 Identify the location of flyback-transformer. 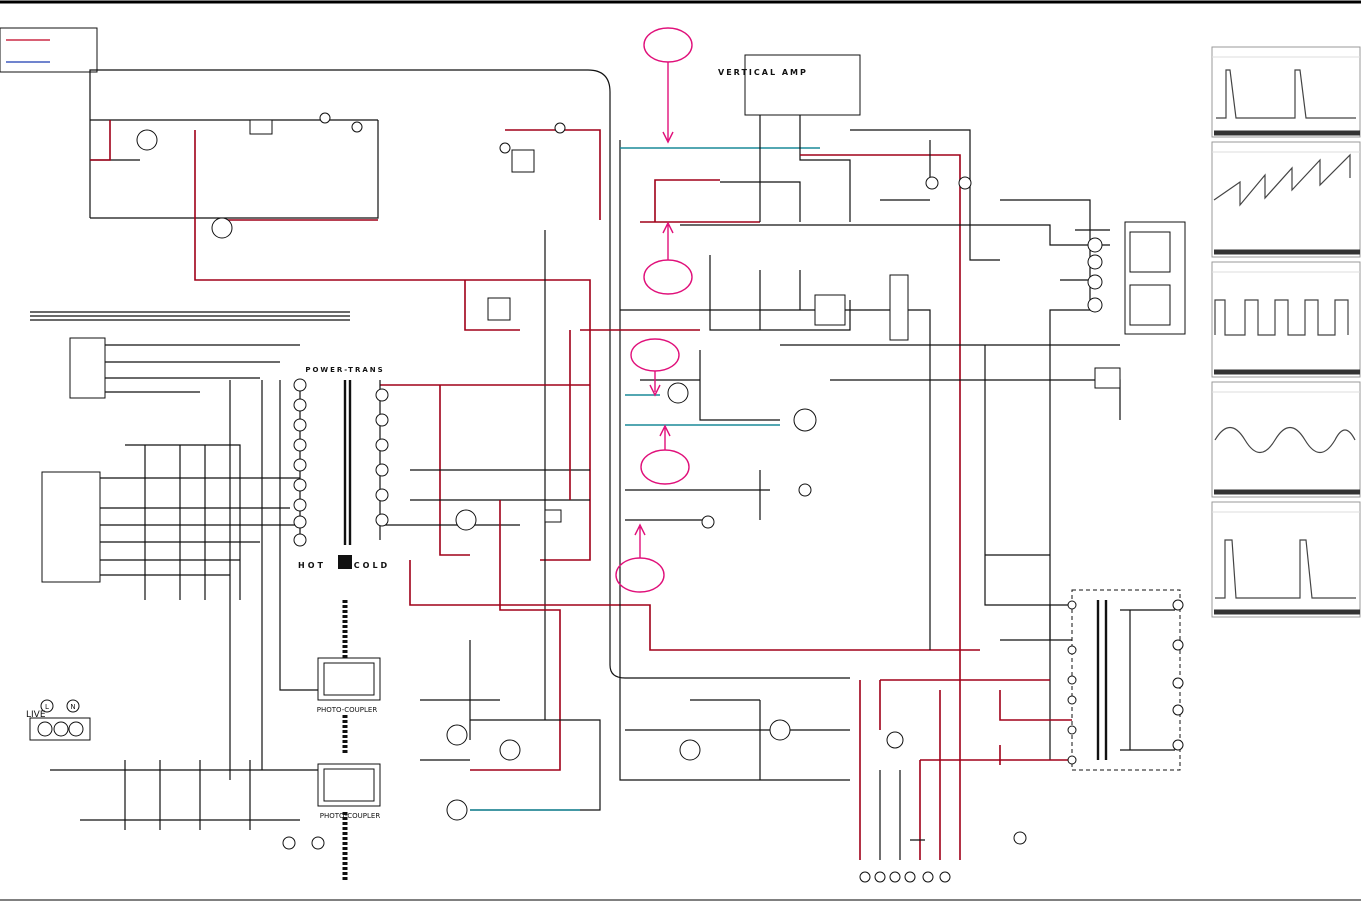
(1125, 680).